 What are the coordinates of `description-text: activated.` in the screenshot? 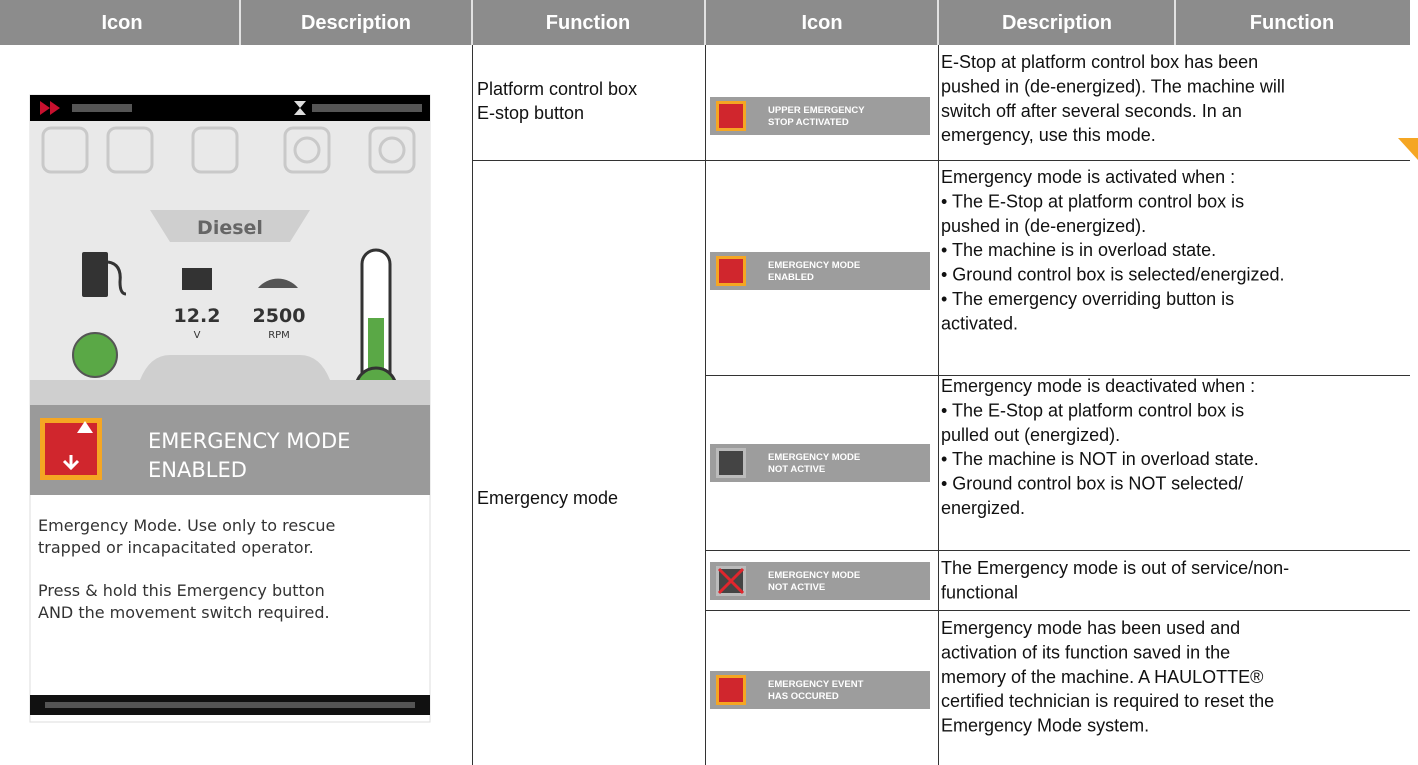 It's located at (979, 323).